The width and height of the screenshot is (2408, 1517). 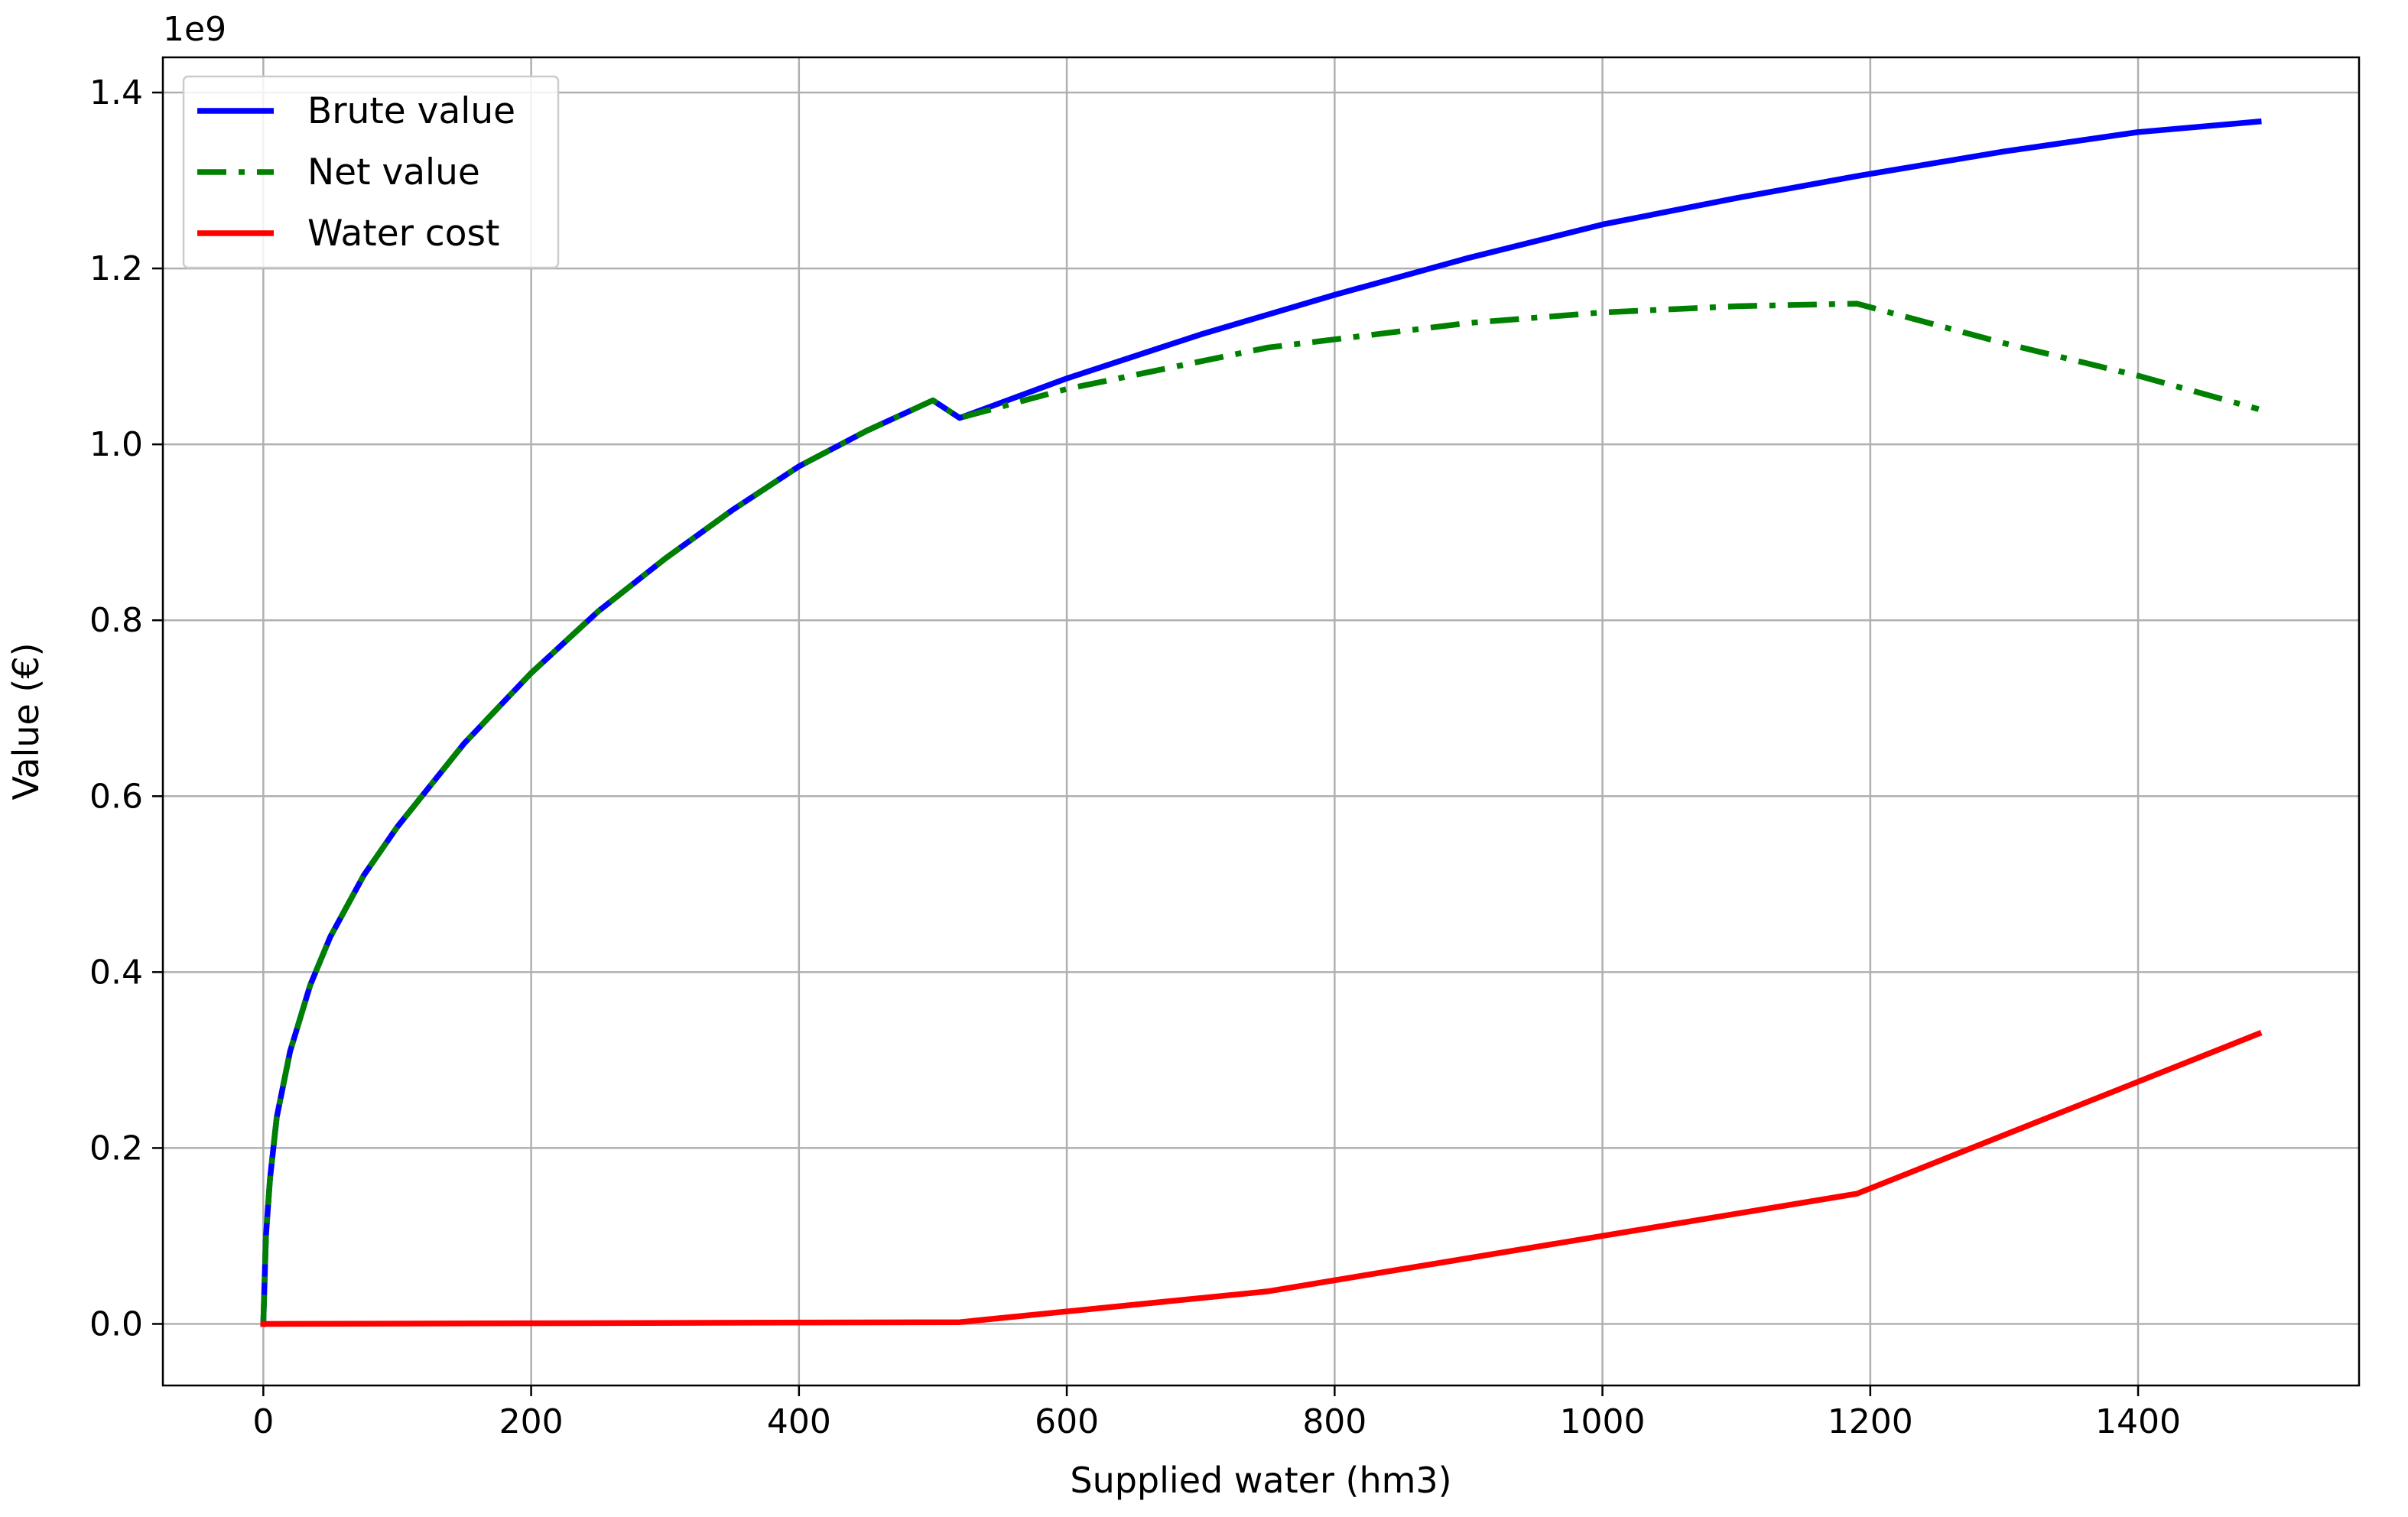 I want to click on y-tick-label: 0.0, so click(x=116, y=1323).